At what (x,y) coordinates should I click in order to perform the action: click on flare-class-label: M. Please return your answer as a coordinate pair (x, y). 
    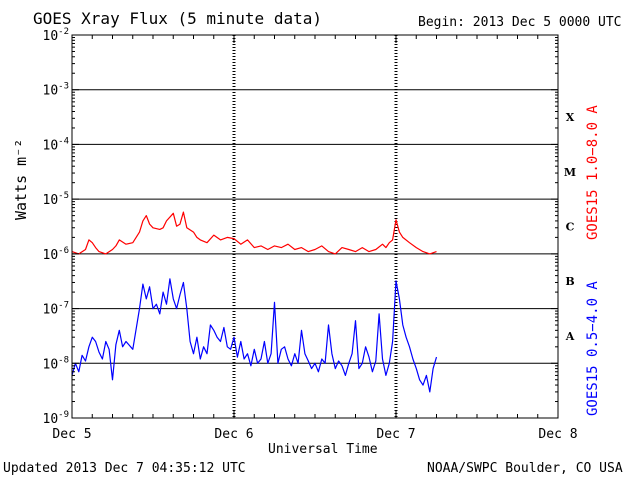
    Looking at the image, I should click on (570, 172).